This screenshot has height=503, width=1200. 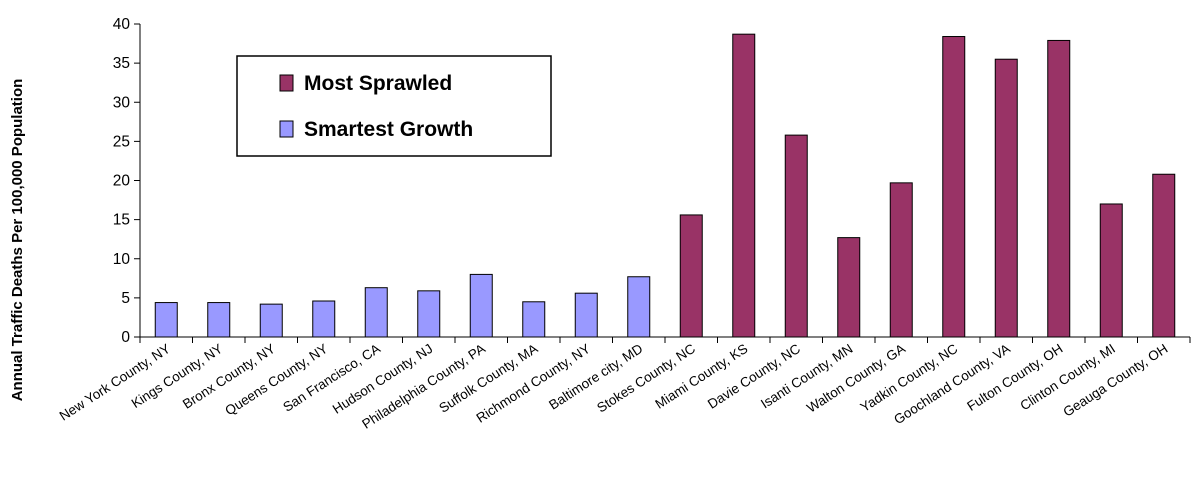 I want to click on x-tick-label: Fulton County, OH, so click(x=1014, y=377).